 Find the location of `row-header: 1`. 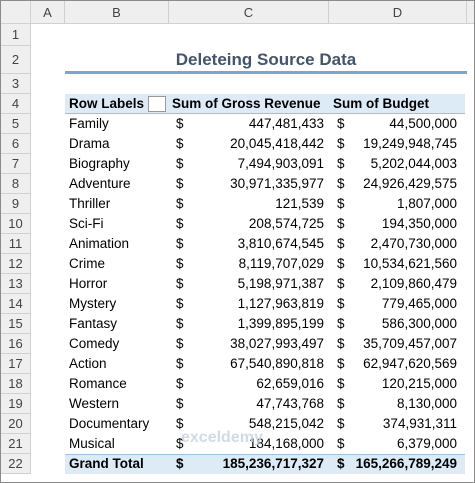

row-header: 1 is located at coordinates (16, 35).